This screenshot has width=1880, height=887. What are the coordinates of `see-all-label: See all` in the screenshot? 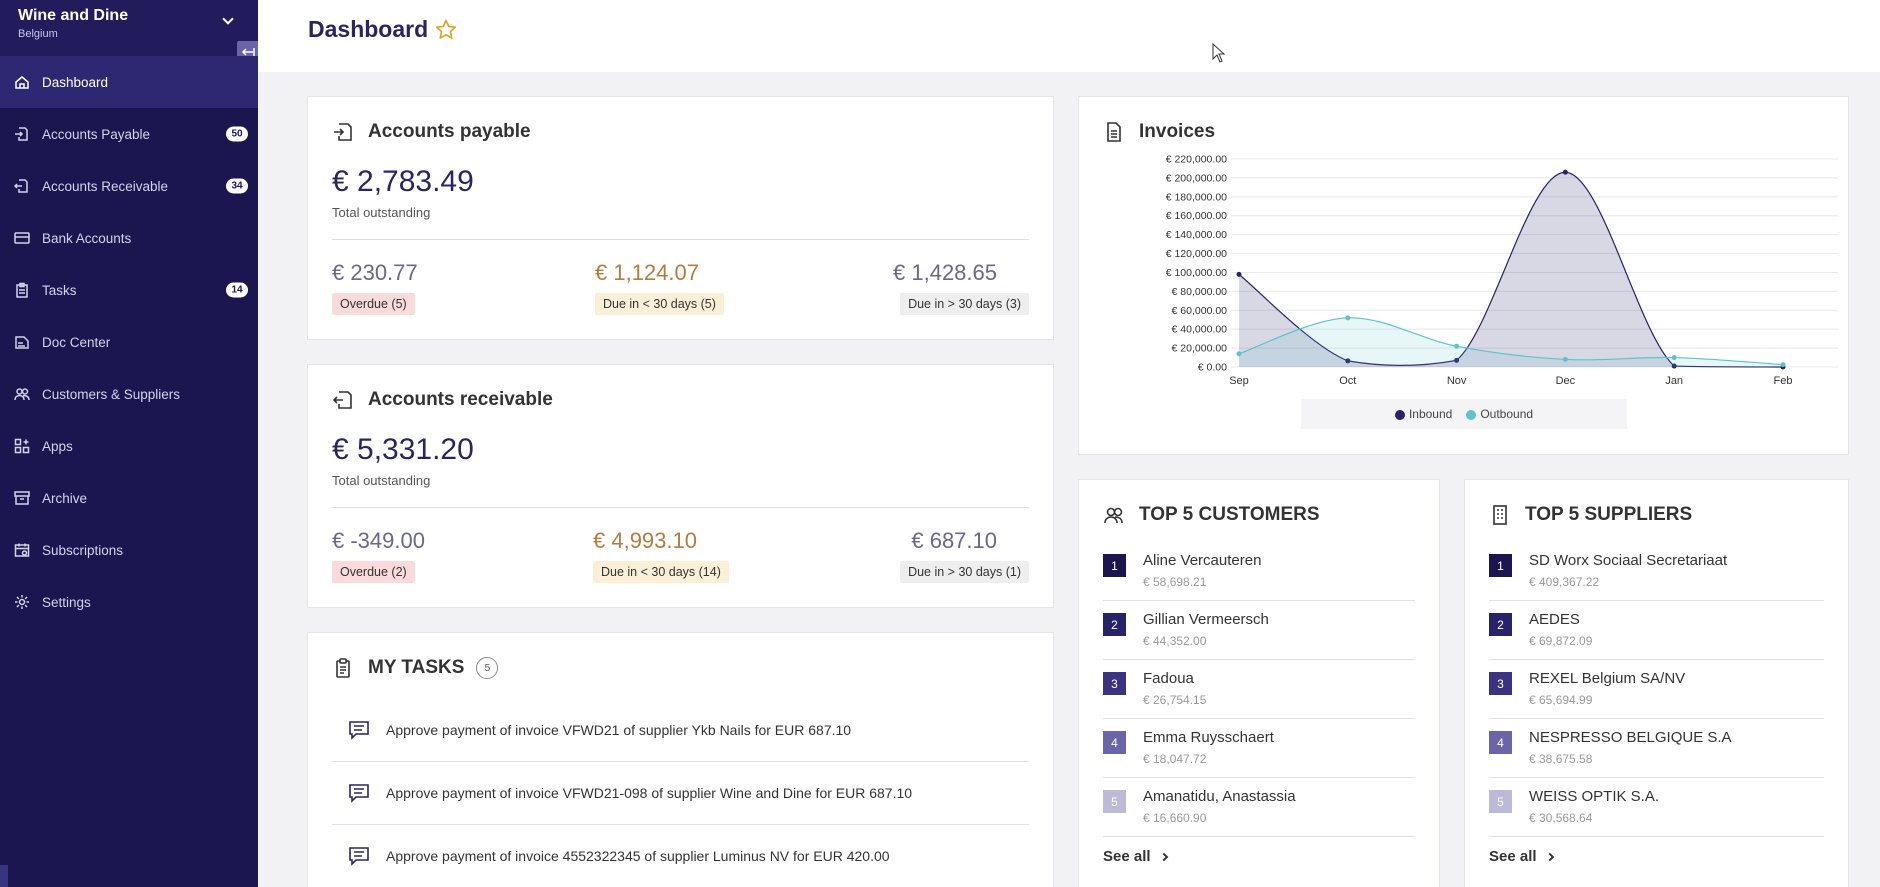 It's located at (1127, 856).